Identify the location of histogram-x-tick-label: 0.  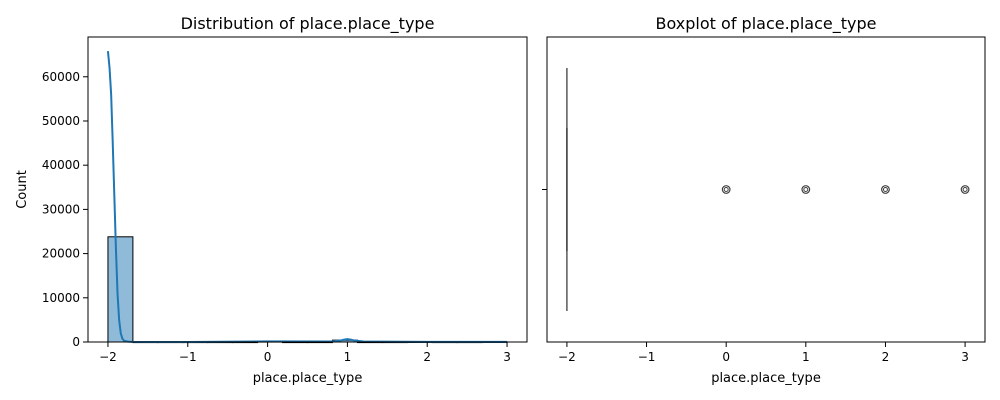
(268, 357).